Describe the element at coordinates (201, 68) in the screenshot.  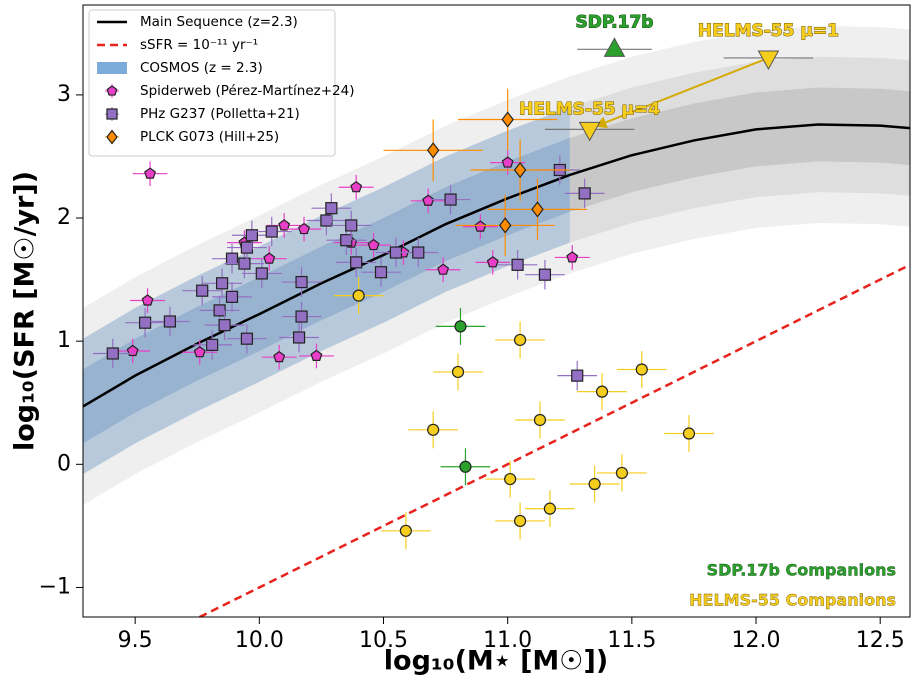
I see `legend-label: COSMOS (z = 2.3)` at that location.